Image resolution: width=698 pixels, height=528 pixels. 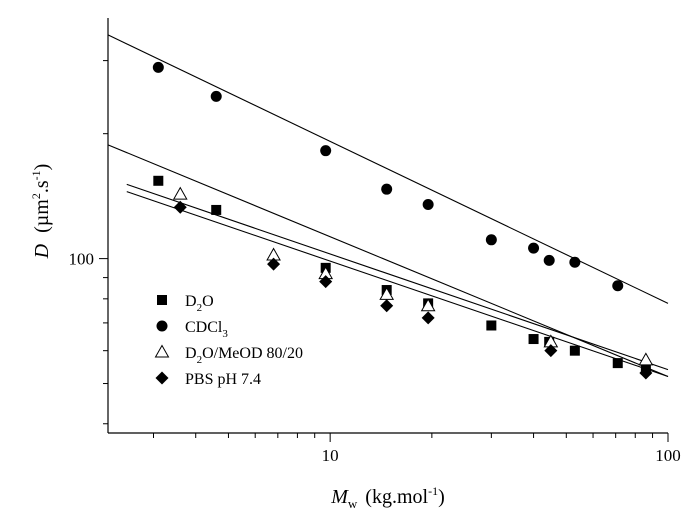 I want to click on legend-label: PBS pH 7.4, so click(x=223, y=379).